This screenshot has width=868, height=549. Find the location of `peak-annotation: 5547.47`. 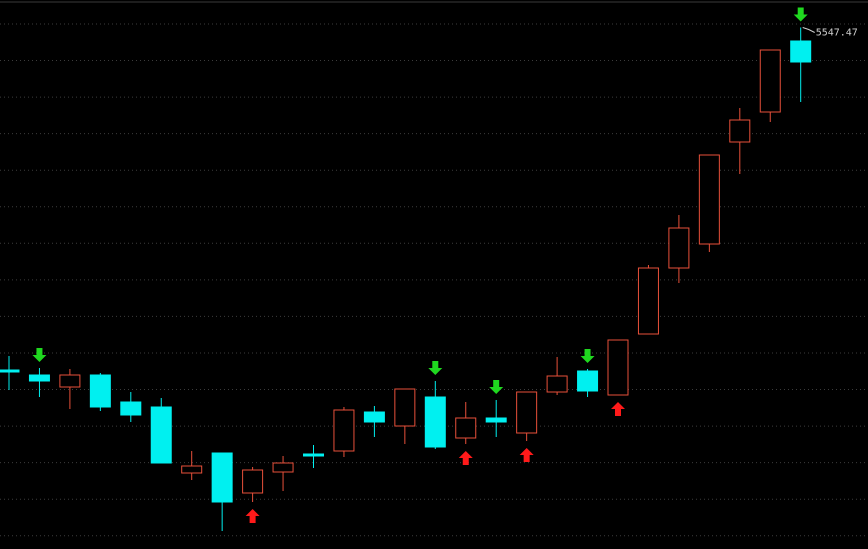

peak-annotation: 5547.47 is located at coordinates (837, 33).